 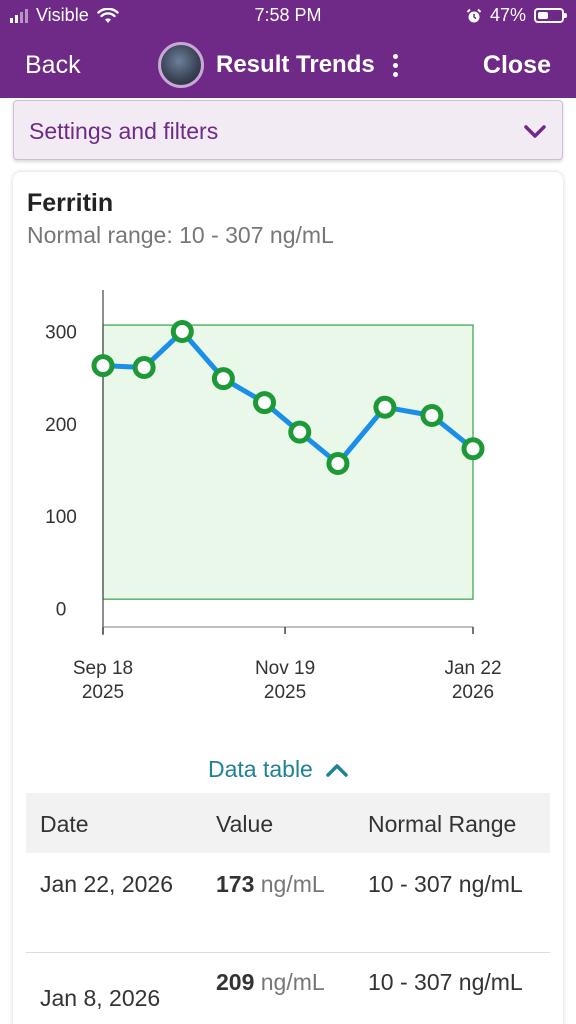 What do you see at coordinates (442, 824) in the screenshot?
I see `header-normal-range: Normal Range` at bounding box center [442, 824].